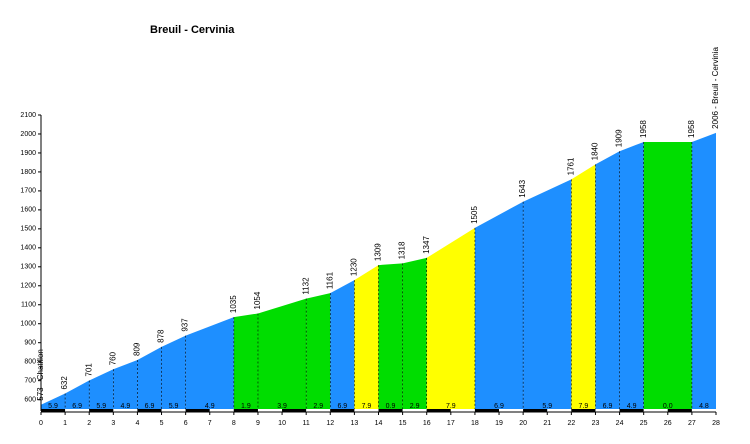  Describe the element at coordinates (30, 380) in the screenshot. I see `y-tick-label: 700` at that location.